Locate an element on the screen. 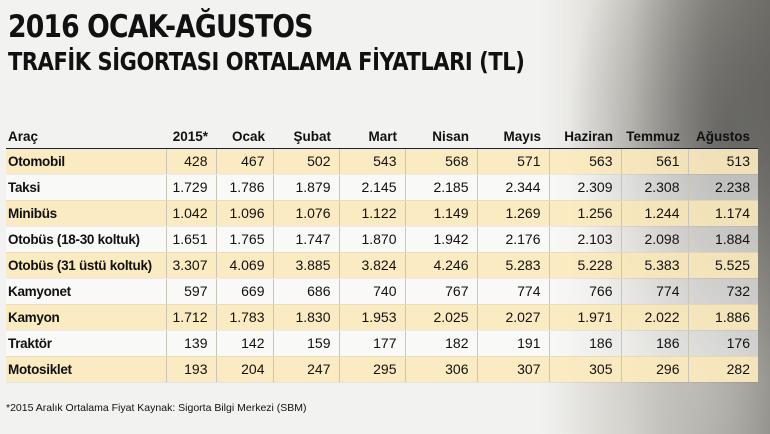 The width and height of the screenshot is (770, 434). chart-subtitle: TRAFİK SİGORTASI ORTALAMA FİYATLARI (TL) is located at coordinates (266, 61).